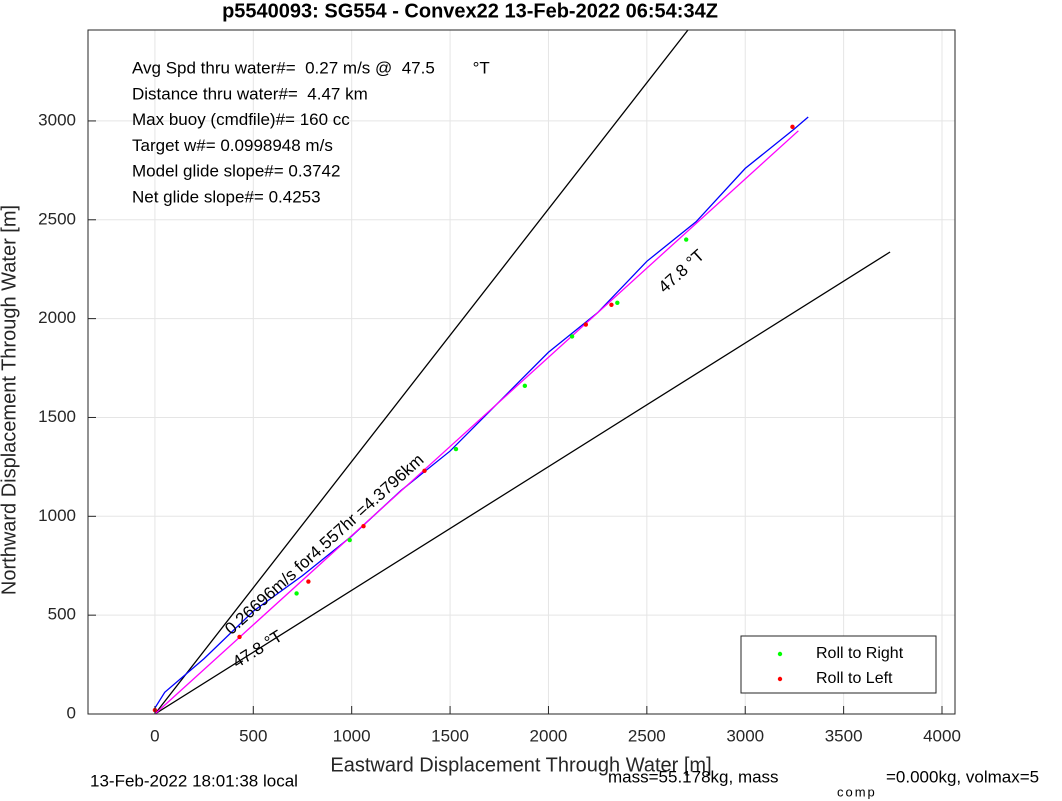 The image size is (1062, 801). I want to click on info-line: Net glide slope#= 0.4253, so click(226, 196).